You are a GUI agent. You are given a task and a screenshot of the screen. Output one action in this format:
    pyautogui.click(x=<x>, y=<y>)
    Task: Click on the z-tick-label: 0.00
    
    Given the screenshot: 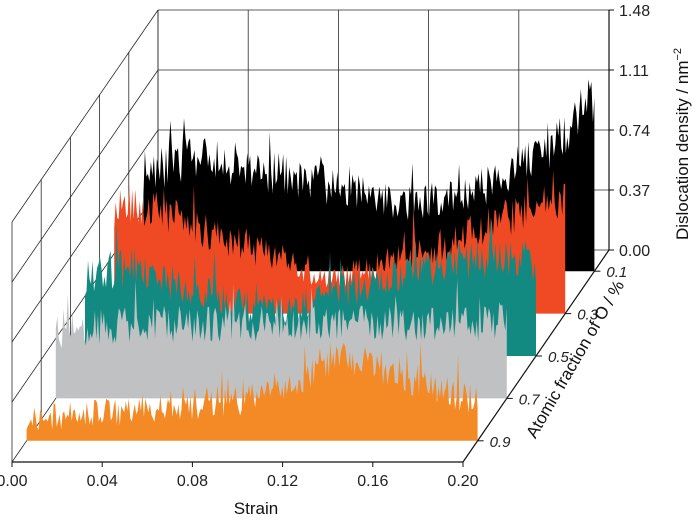 What is the action you would take?
    pyautogui.click(x=634, y=251)
    